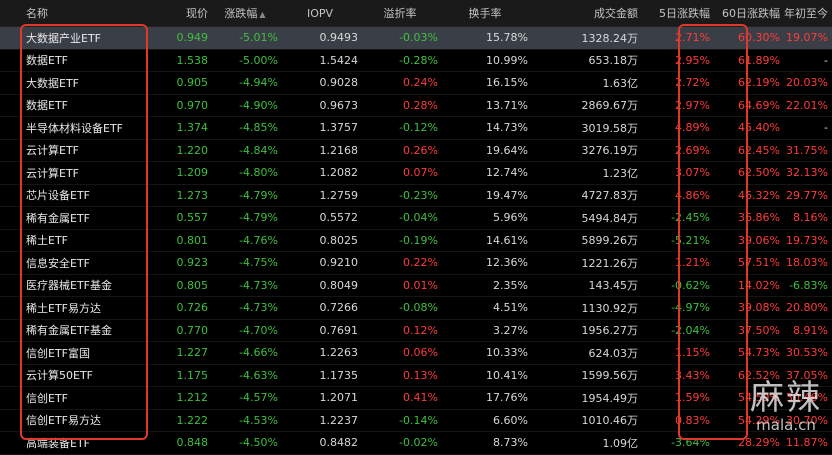  What do you see at coordinates (692, 375) in the screenshot?
I see `cell-chg5: 3.43%` at bounding box center [692, 375].